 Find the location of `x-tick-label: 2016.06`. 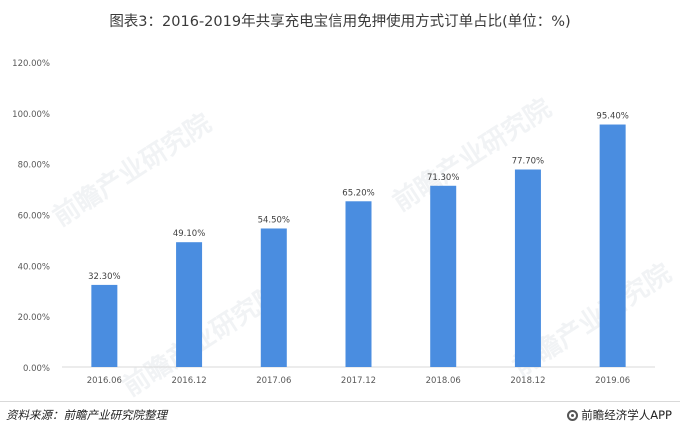

x-tick-label: 2016.06 is located at coordinates (104, 381).